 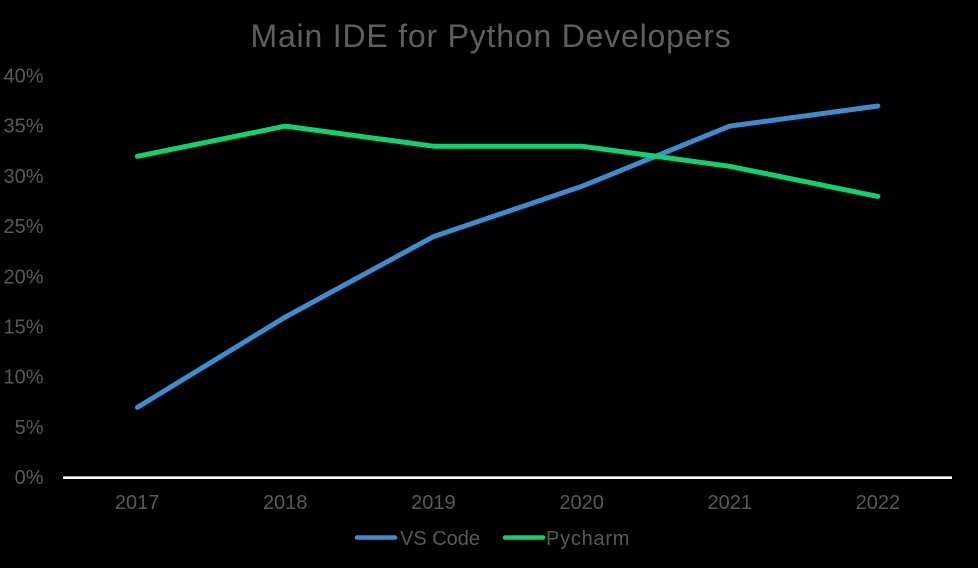 I want to click on svg-text: 2021, so click(x=730, y=503).